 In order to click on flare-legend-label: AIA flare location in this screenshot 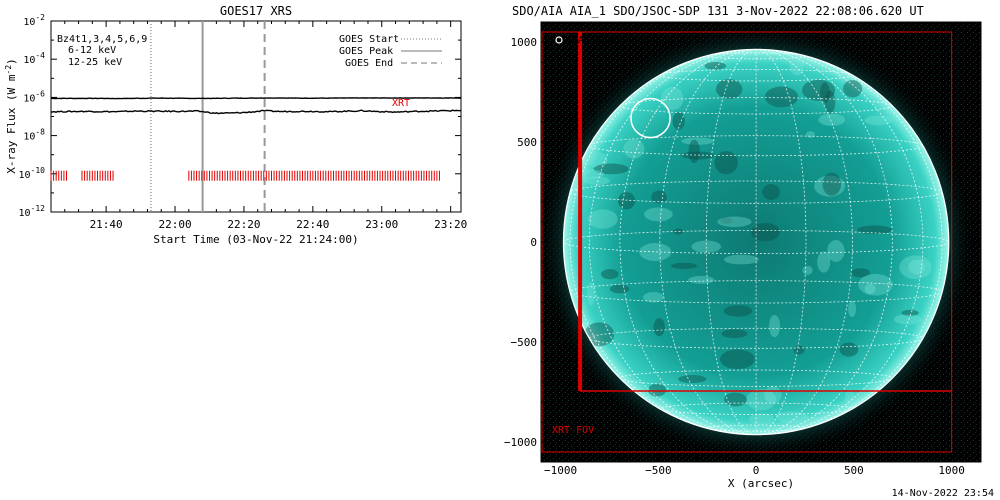, I will do `click(620, 40)`.